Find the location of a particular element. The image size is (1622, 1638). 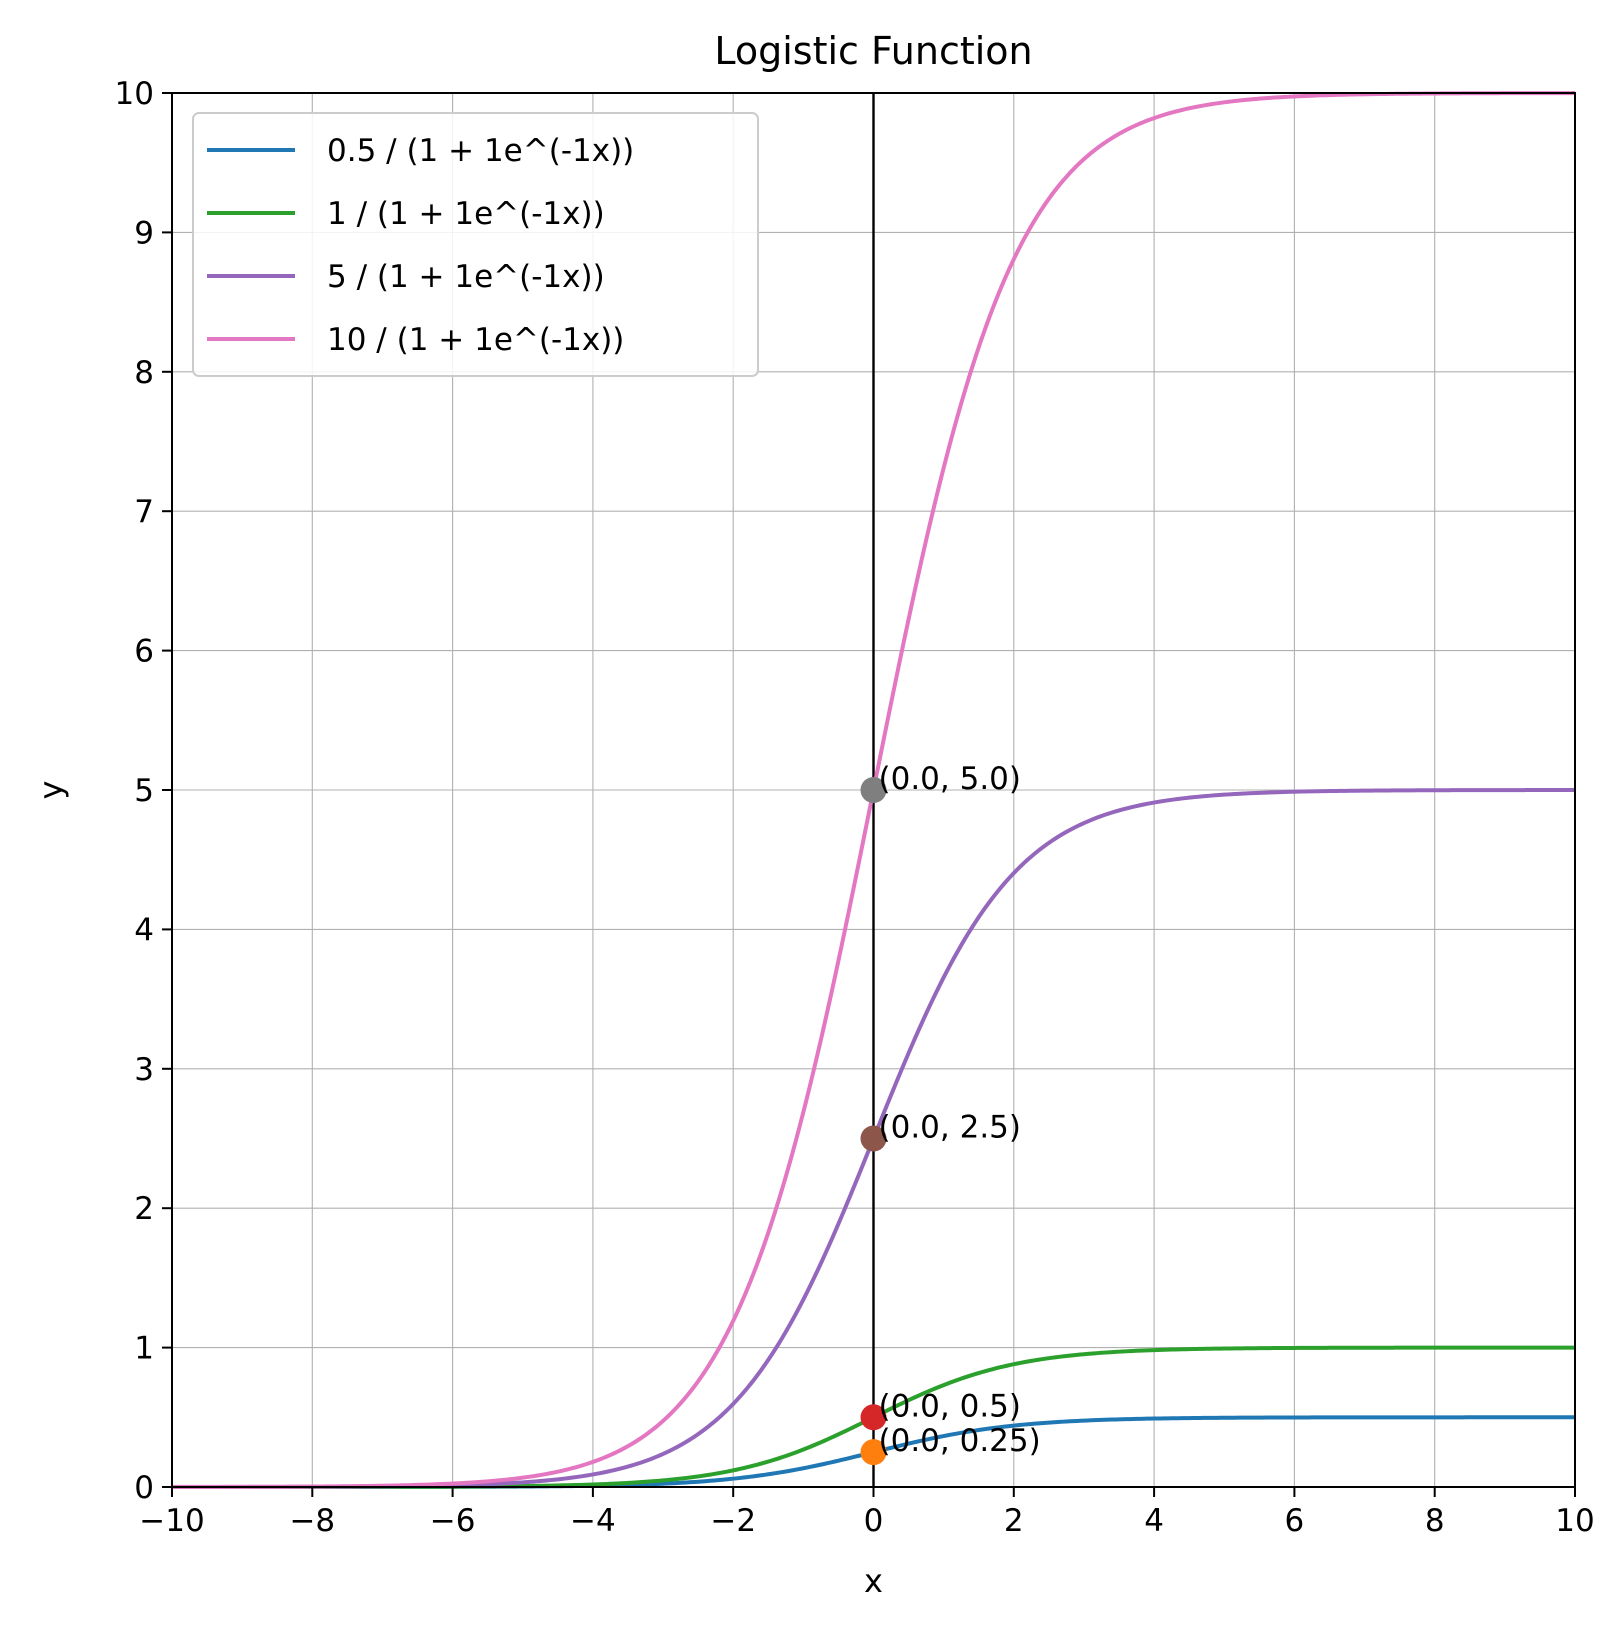

y-tick-label: 7 is located at coordinates (144, 512).